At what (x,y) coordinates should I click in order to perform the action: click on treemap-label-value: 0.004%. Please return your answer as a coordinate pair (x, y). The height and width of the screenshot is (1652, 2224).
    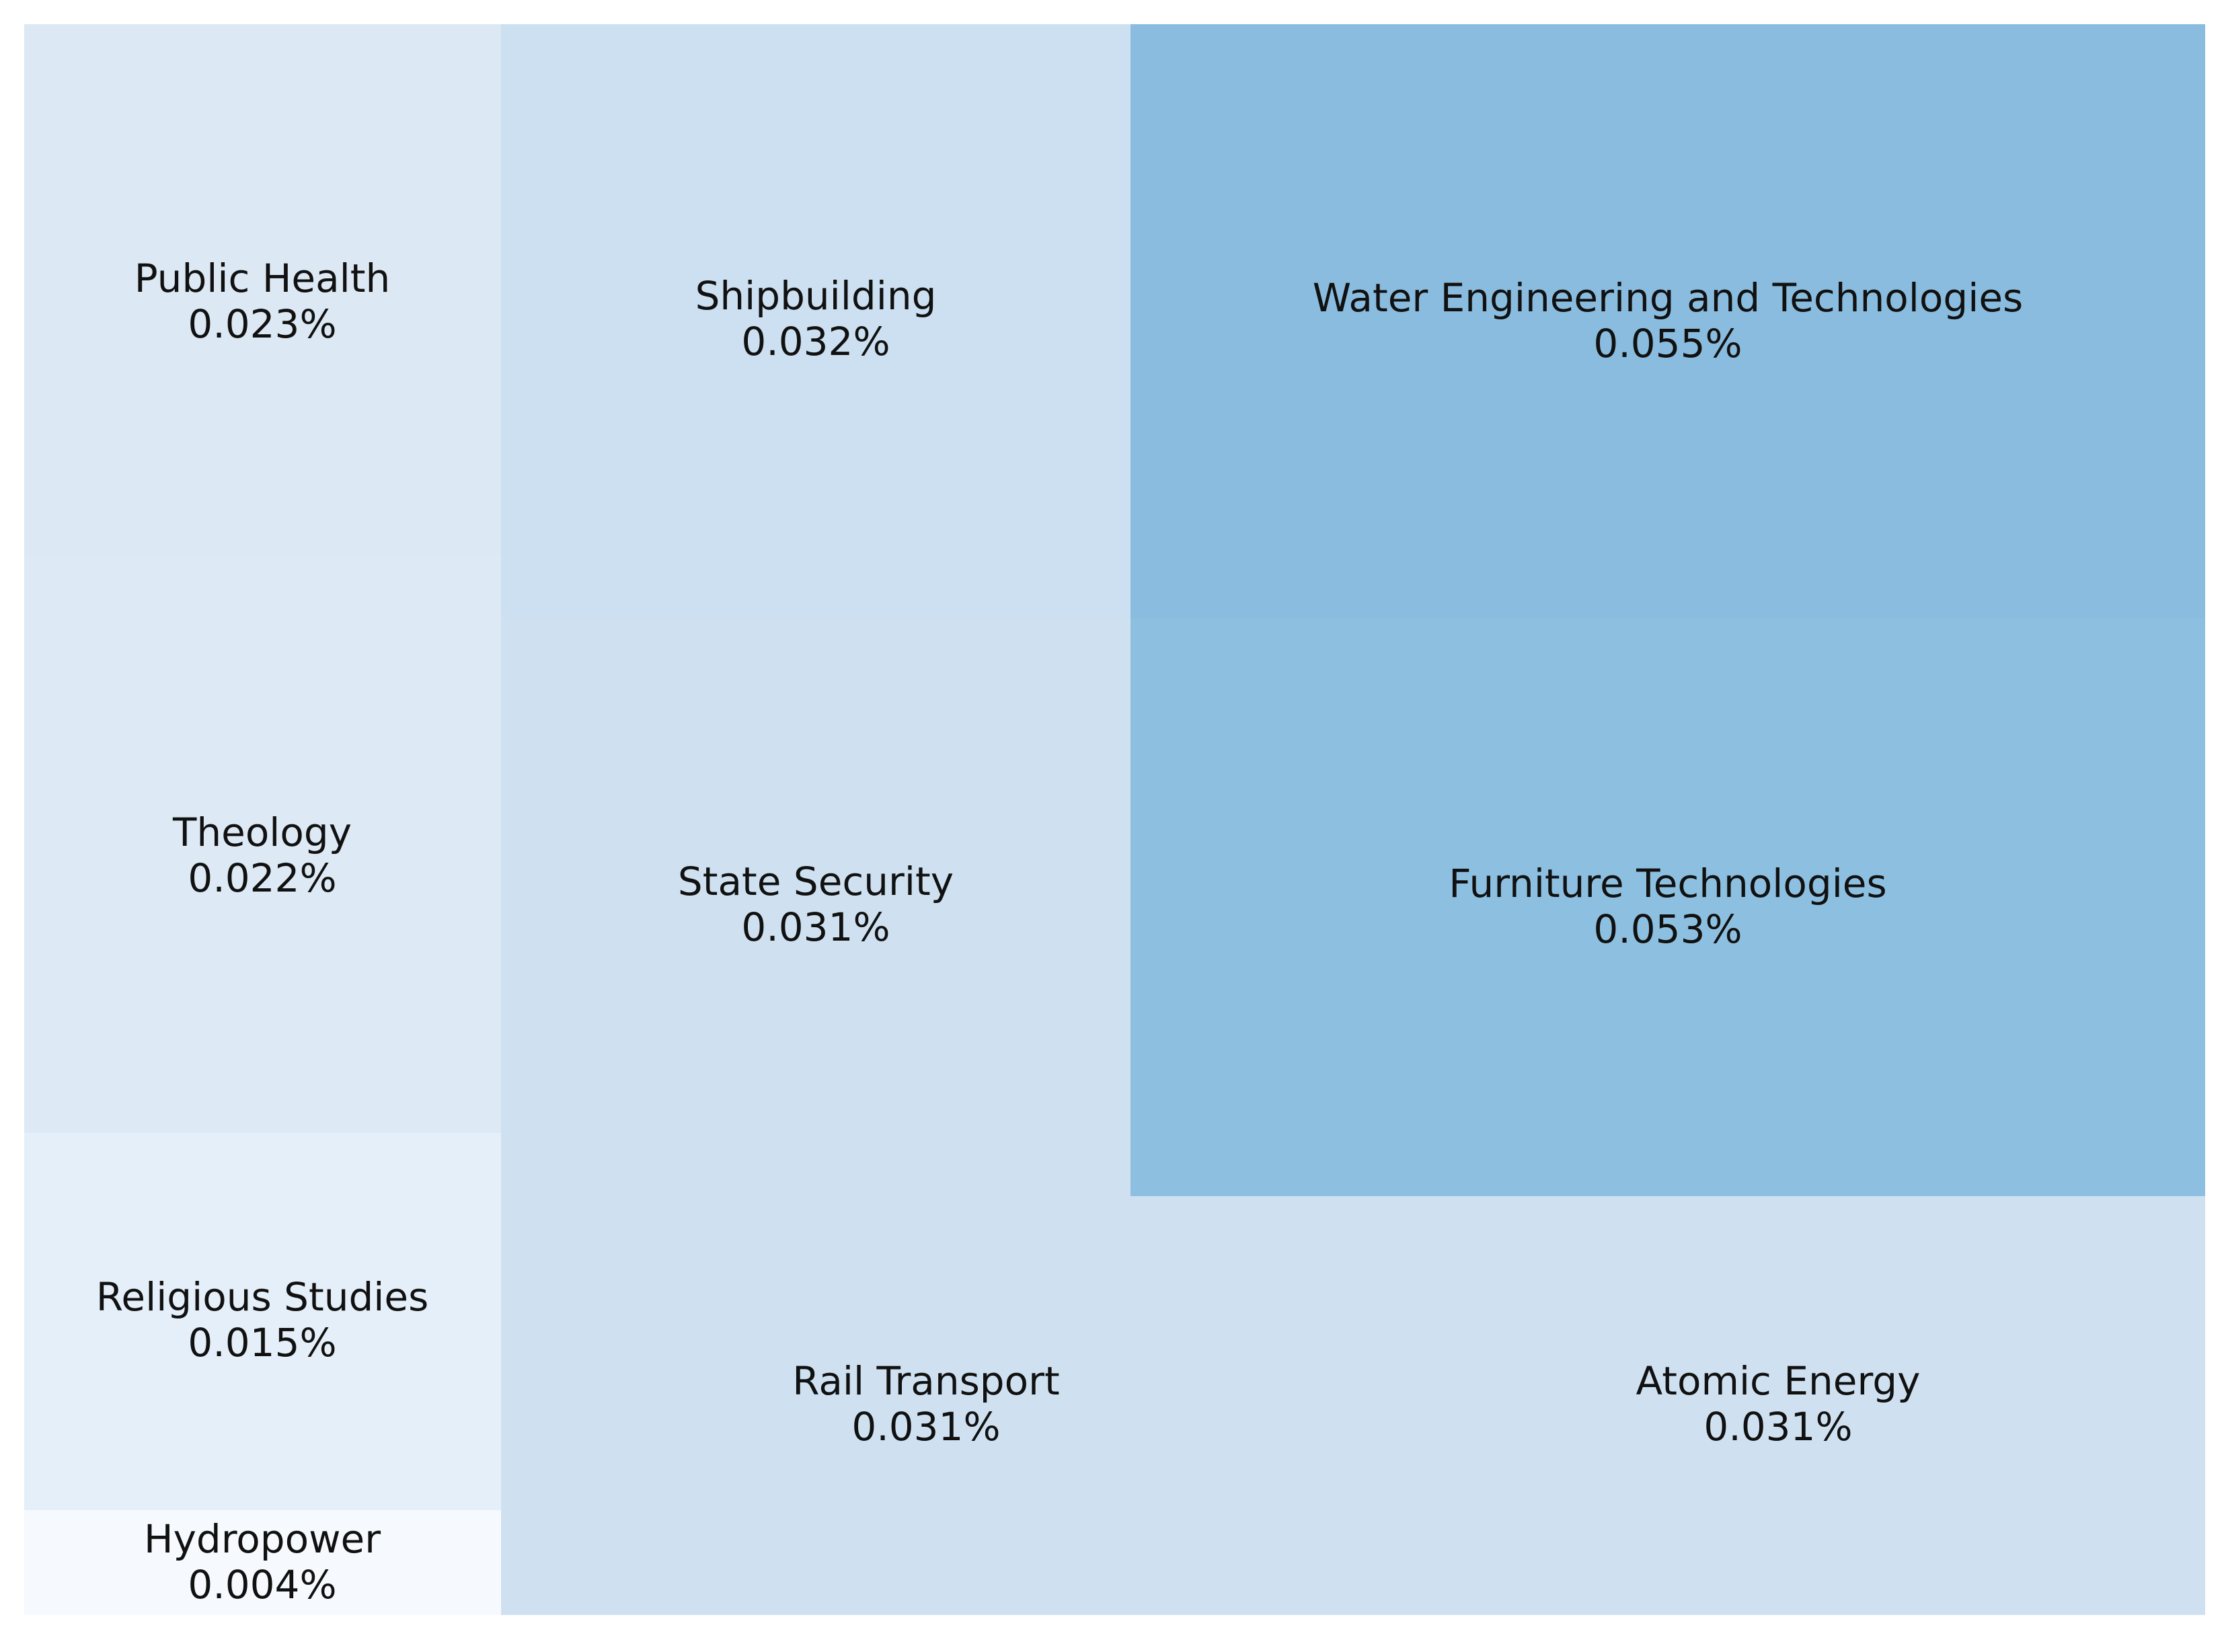
    Looking at the image, I should click on (262, 1585).